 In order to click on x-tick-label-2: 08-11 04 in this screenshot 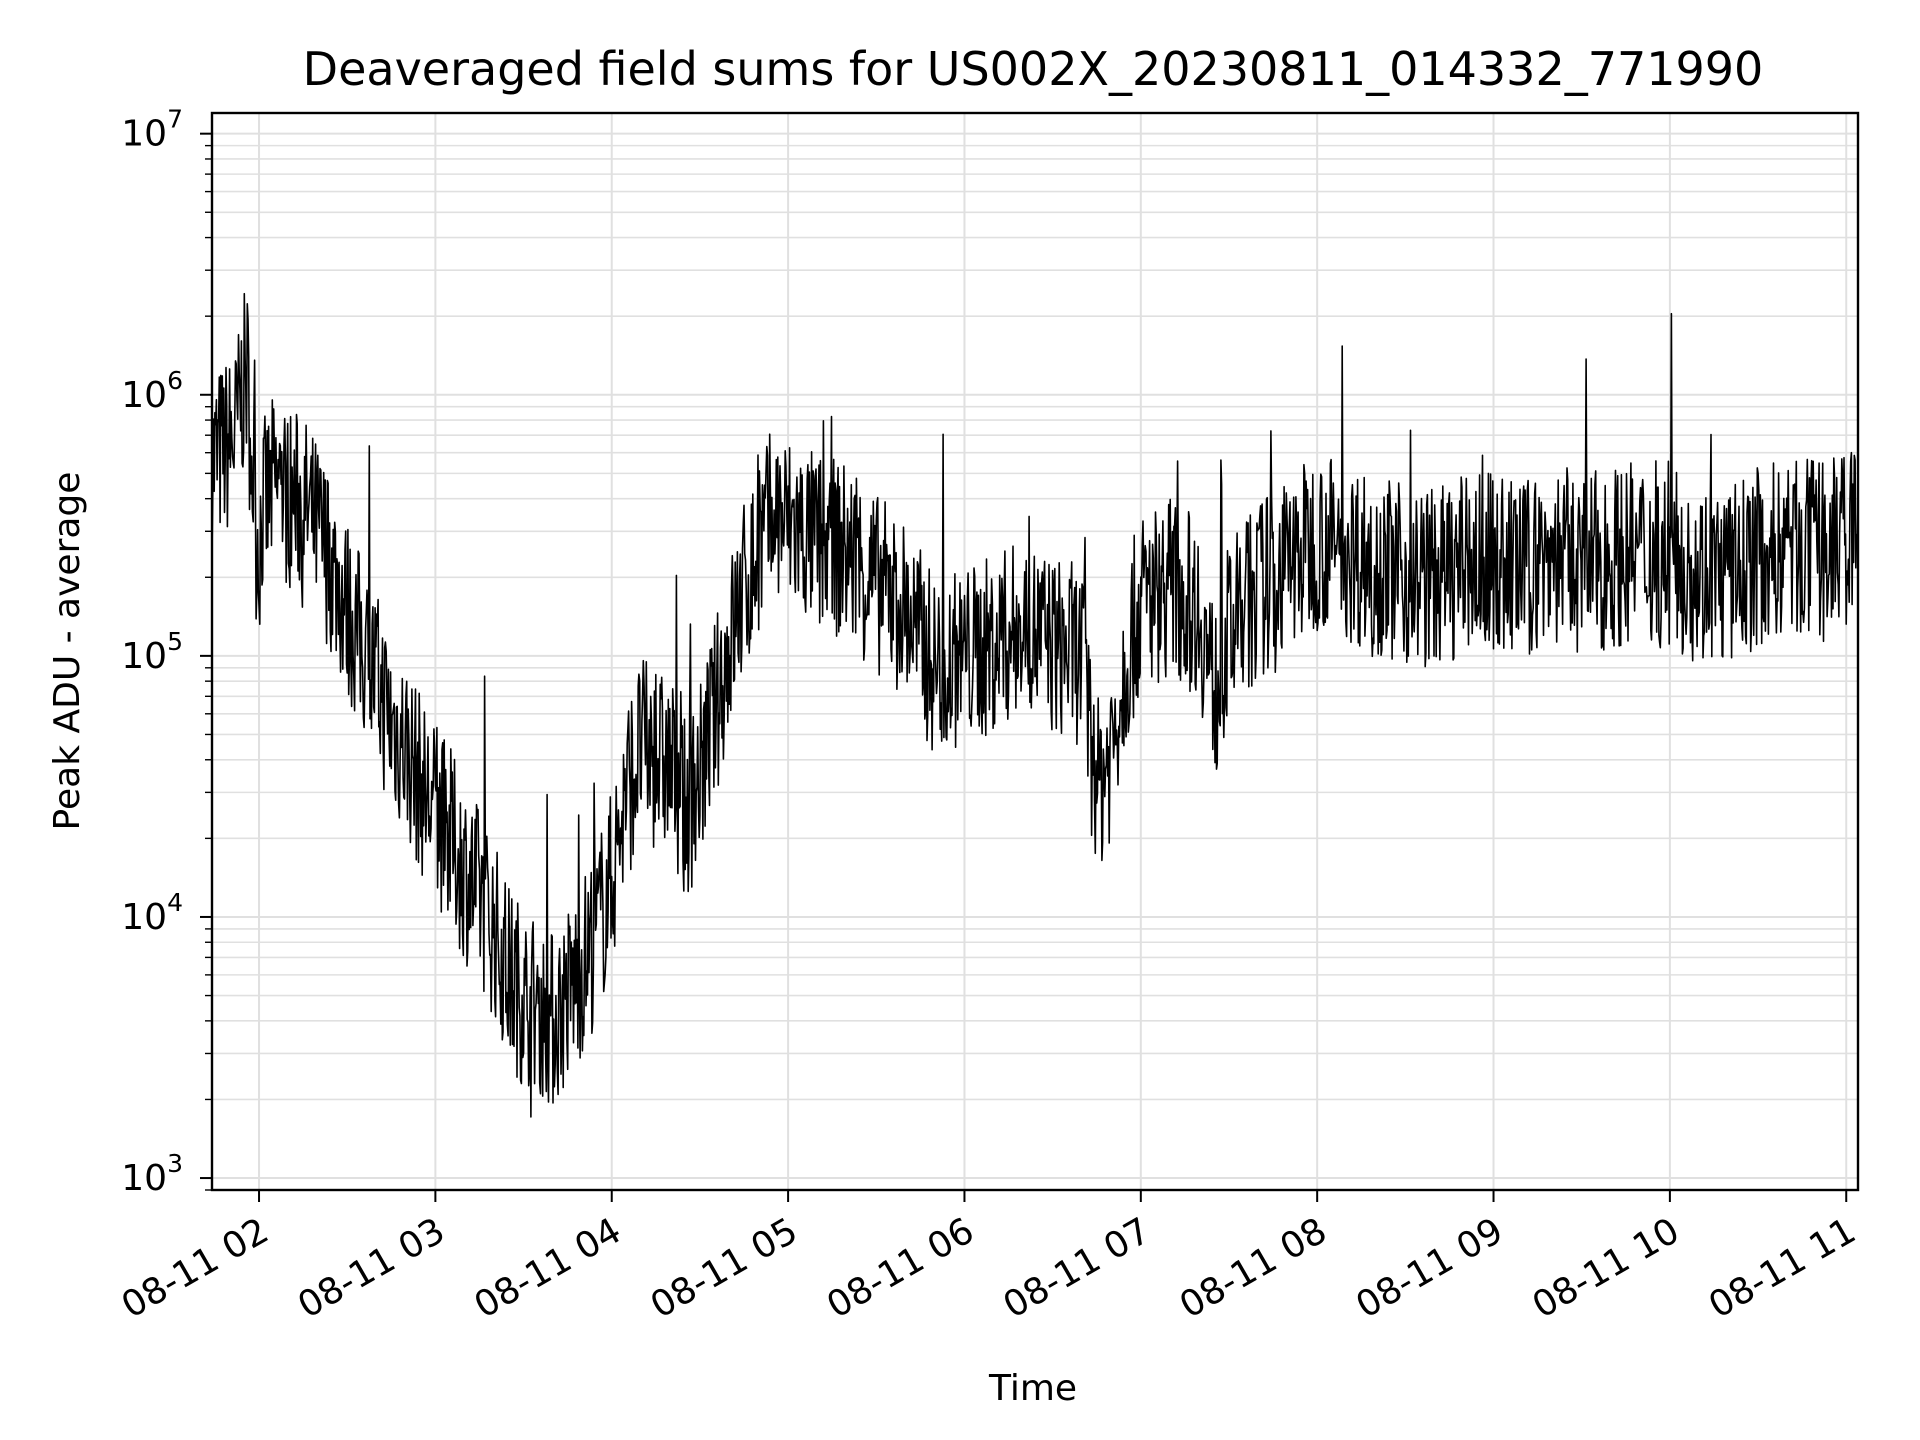, I will do `click(548, 1268)`.